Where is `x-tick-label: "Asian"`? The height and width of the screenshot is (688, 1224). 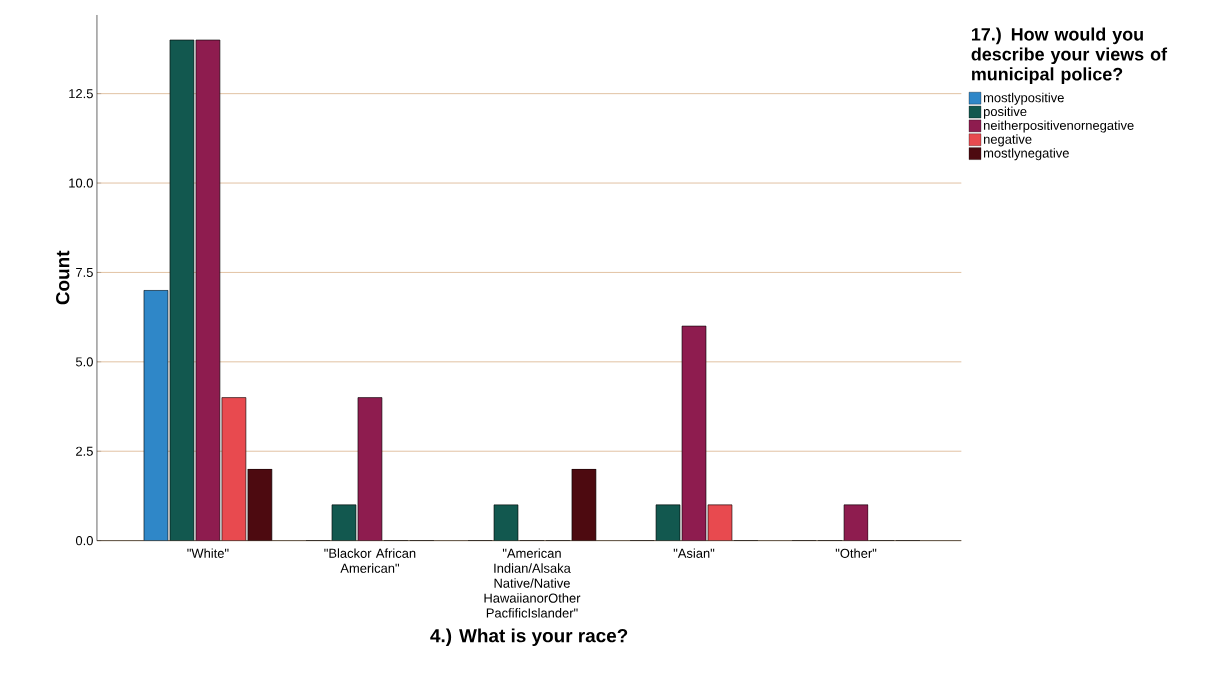
x-tick-label: "Asian" is located at coordinates (694, 553).